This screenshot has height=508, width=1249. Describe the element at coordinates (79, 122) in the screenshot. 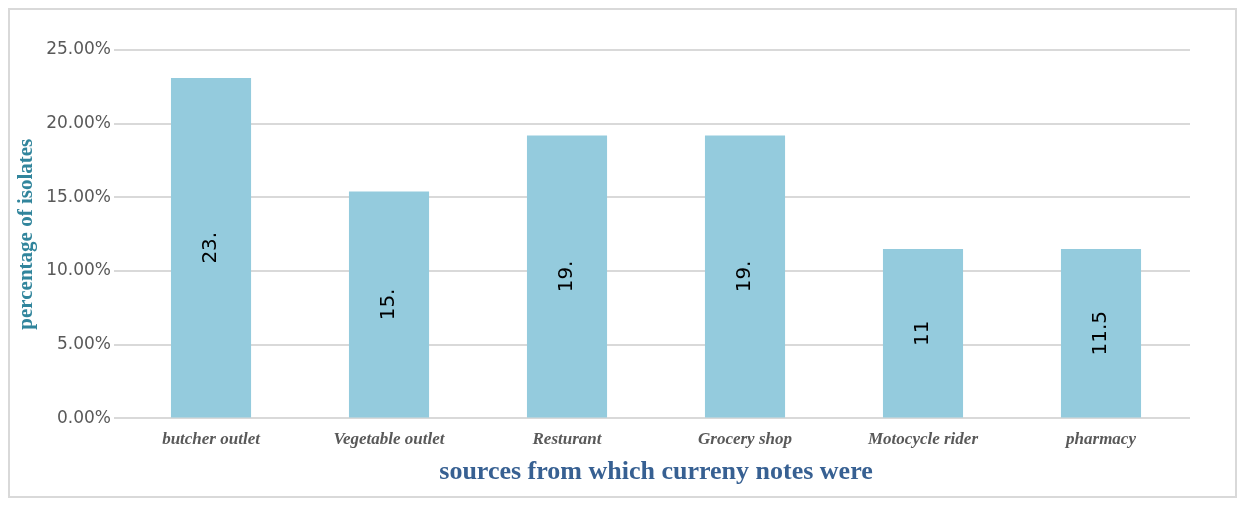

I see `y-tick-label: 20.00%` at that location.